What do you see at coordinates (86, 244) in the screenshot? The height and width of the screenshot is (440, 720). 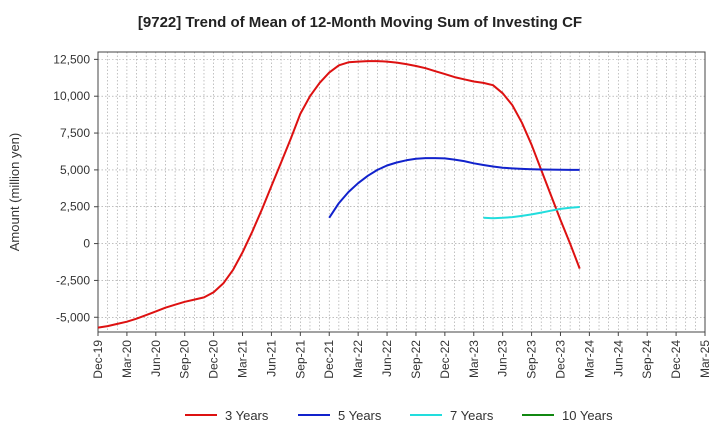 I see `y-tick-label: 0` at bounding box center [86, 244].